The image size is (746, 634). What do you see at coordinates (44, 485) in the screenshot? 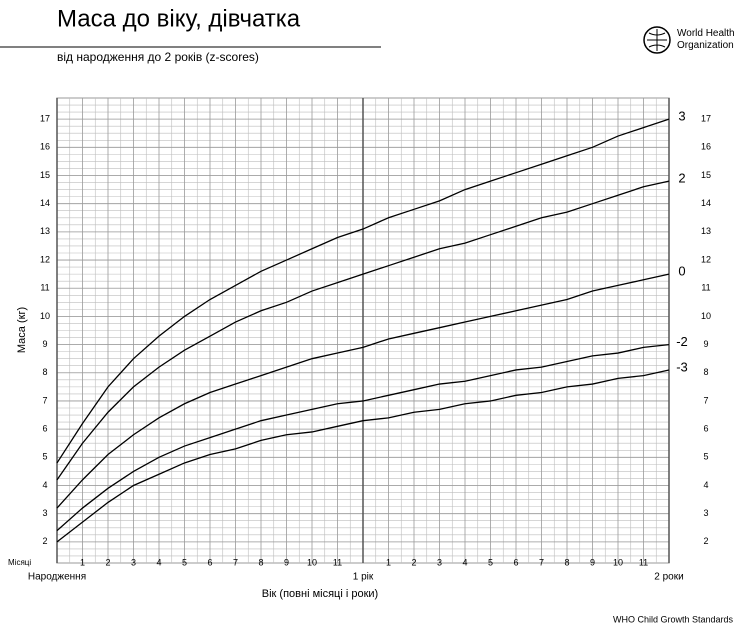
I see `y-tick-label: 4` at bounding box center [44, 485].